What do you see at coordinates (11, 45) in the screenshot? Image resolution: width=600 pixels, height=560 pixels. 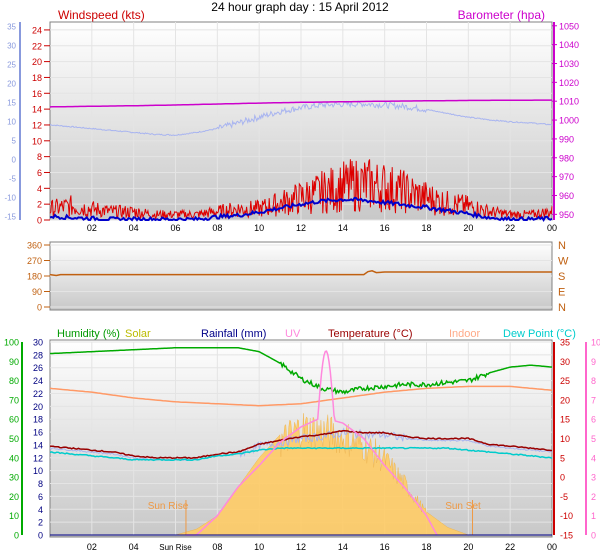 I see `temp-left-tick-label: 30` at bounding box center [11, 45].